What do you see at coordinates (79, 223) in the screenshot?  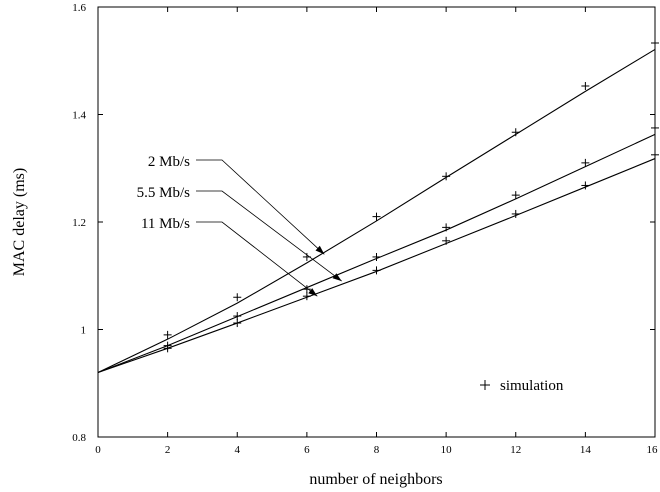 I see `y-tick-label-1-2: 1.2` at bounding box center [79, 223].